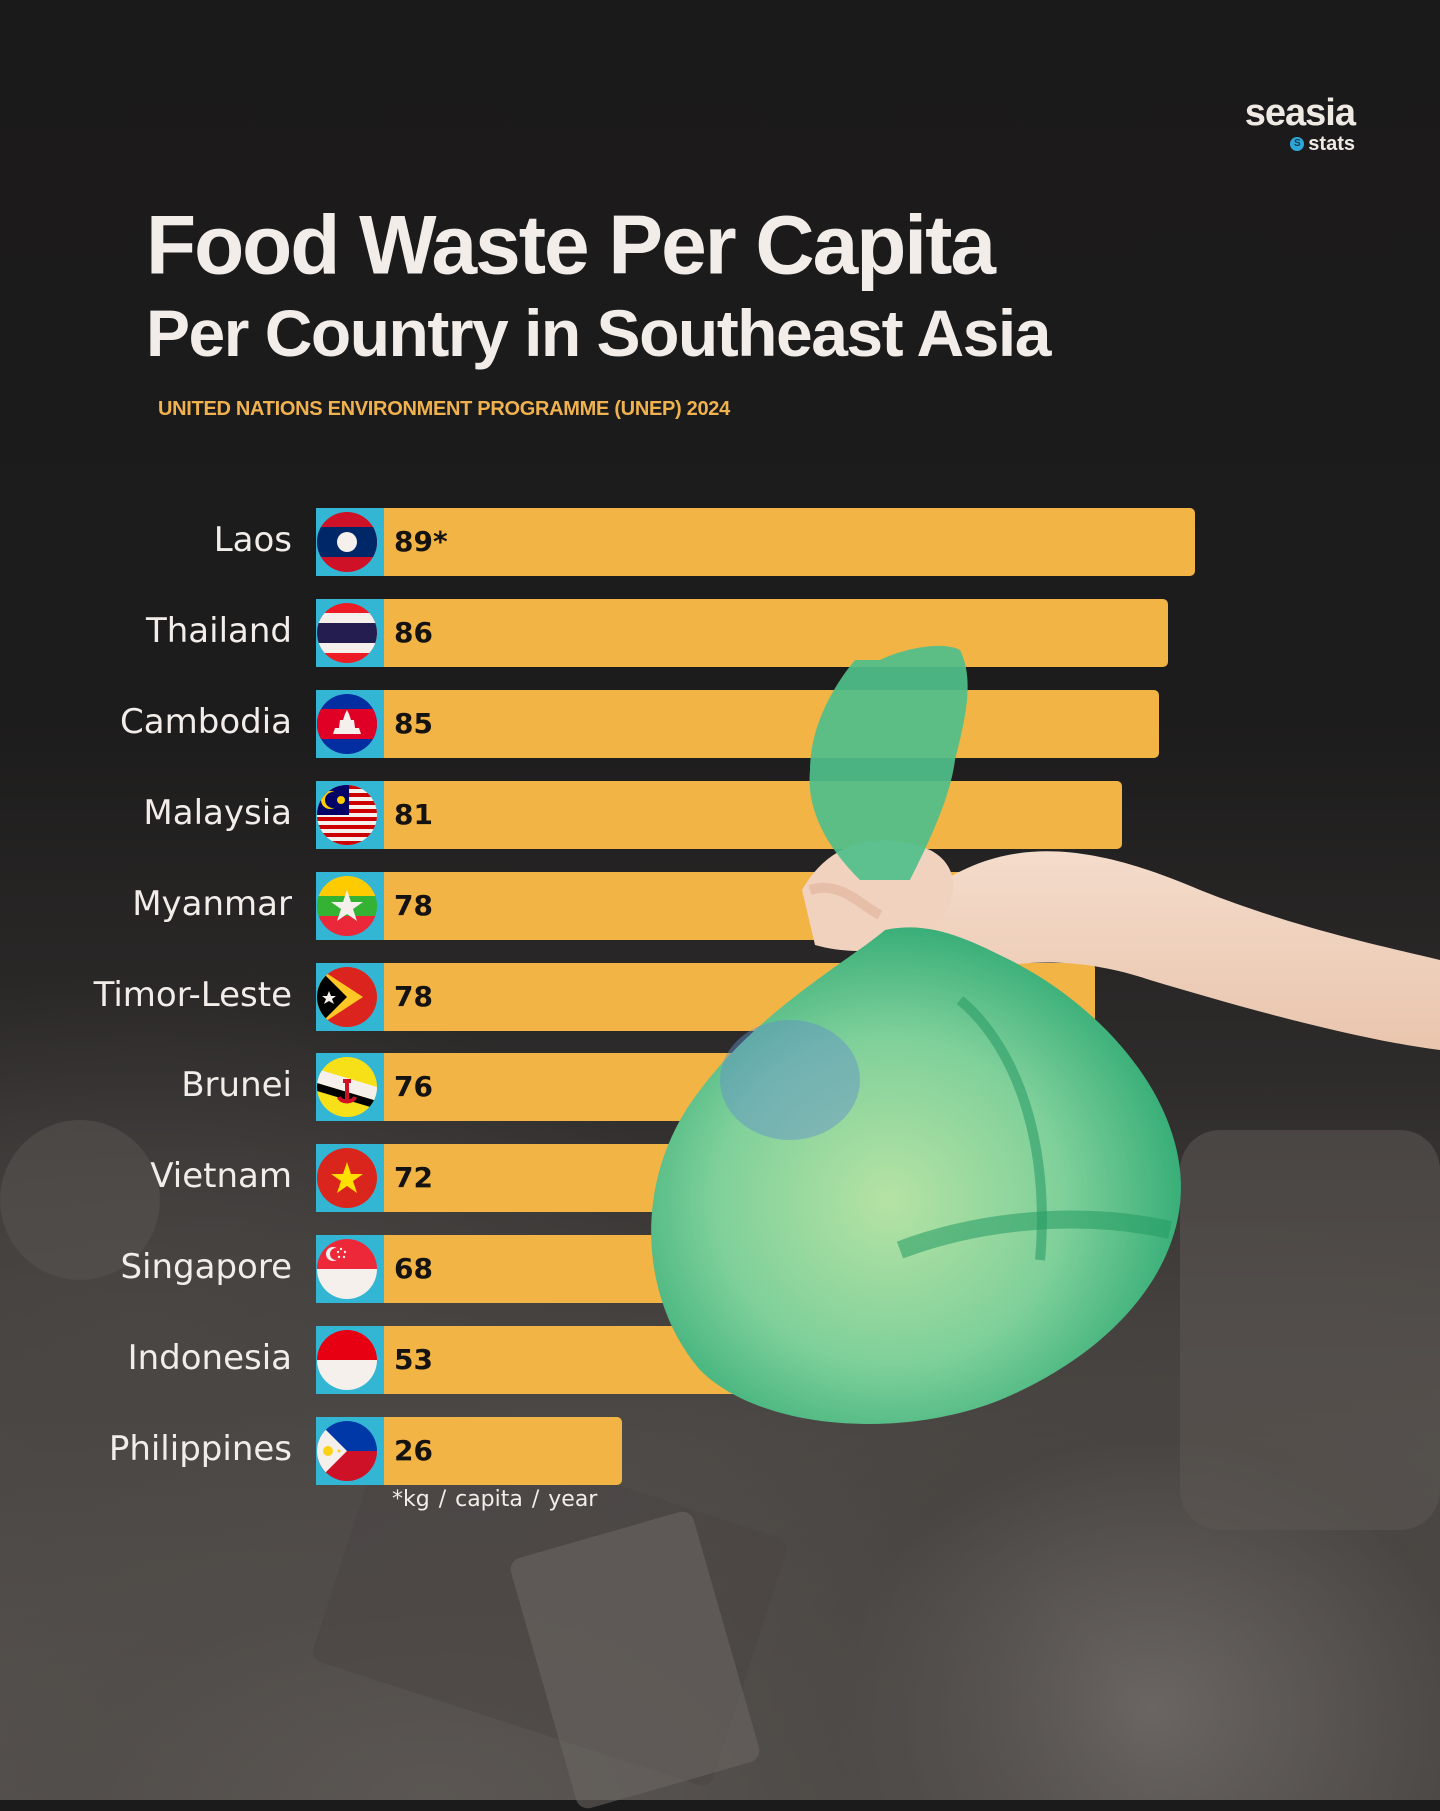 Image resolution: width=1440 pixels, height=1811 pixels. What do you see at coordinates (495, 1499) in the screenshot?
I see `unit-note: *kg / capita / year` at bounding box center [495, 1499].